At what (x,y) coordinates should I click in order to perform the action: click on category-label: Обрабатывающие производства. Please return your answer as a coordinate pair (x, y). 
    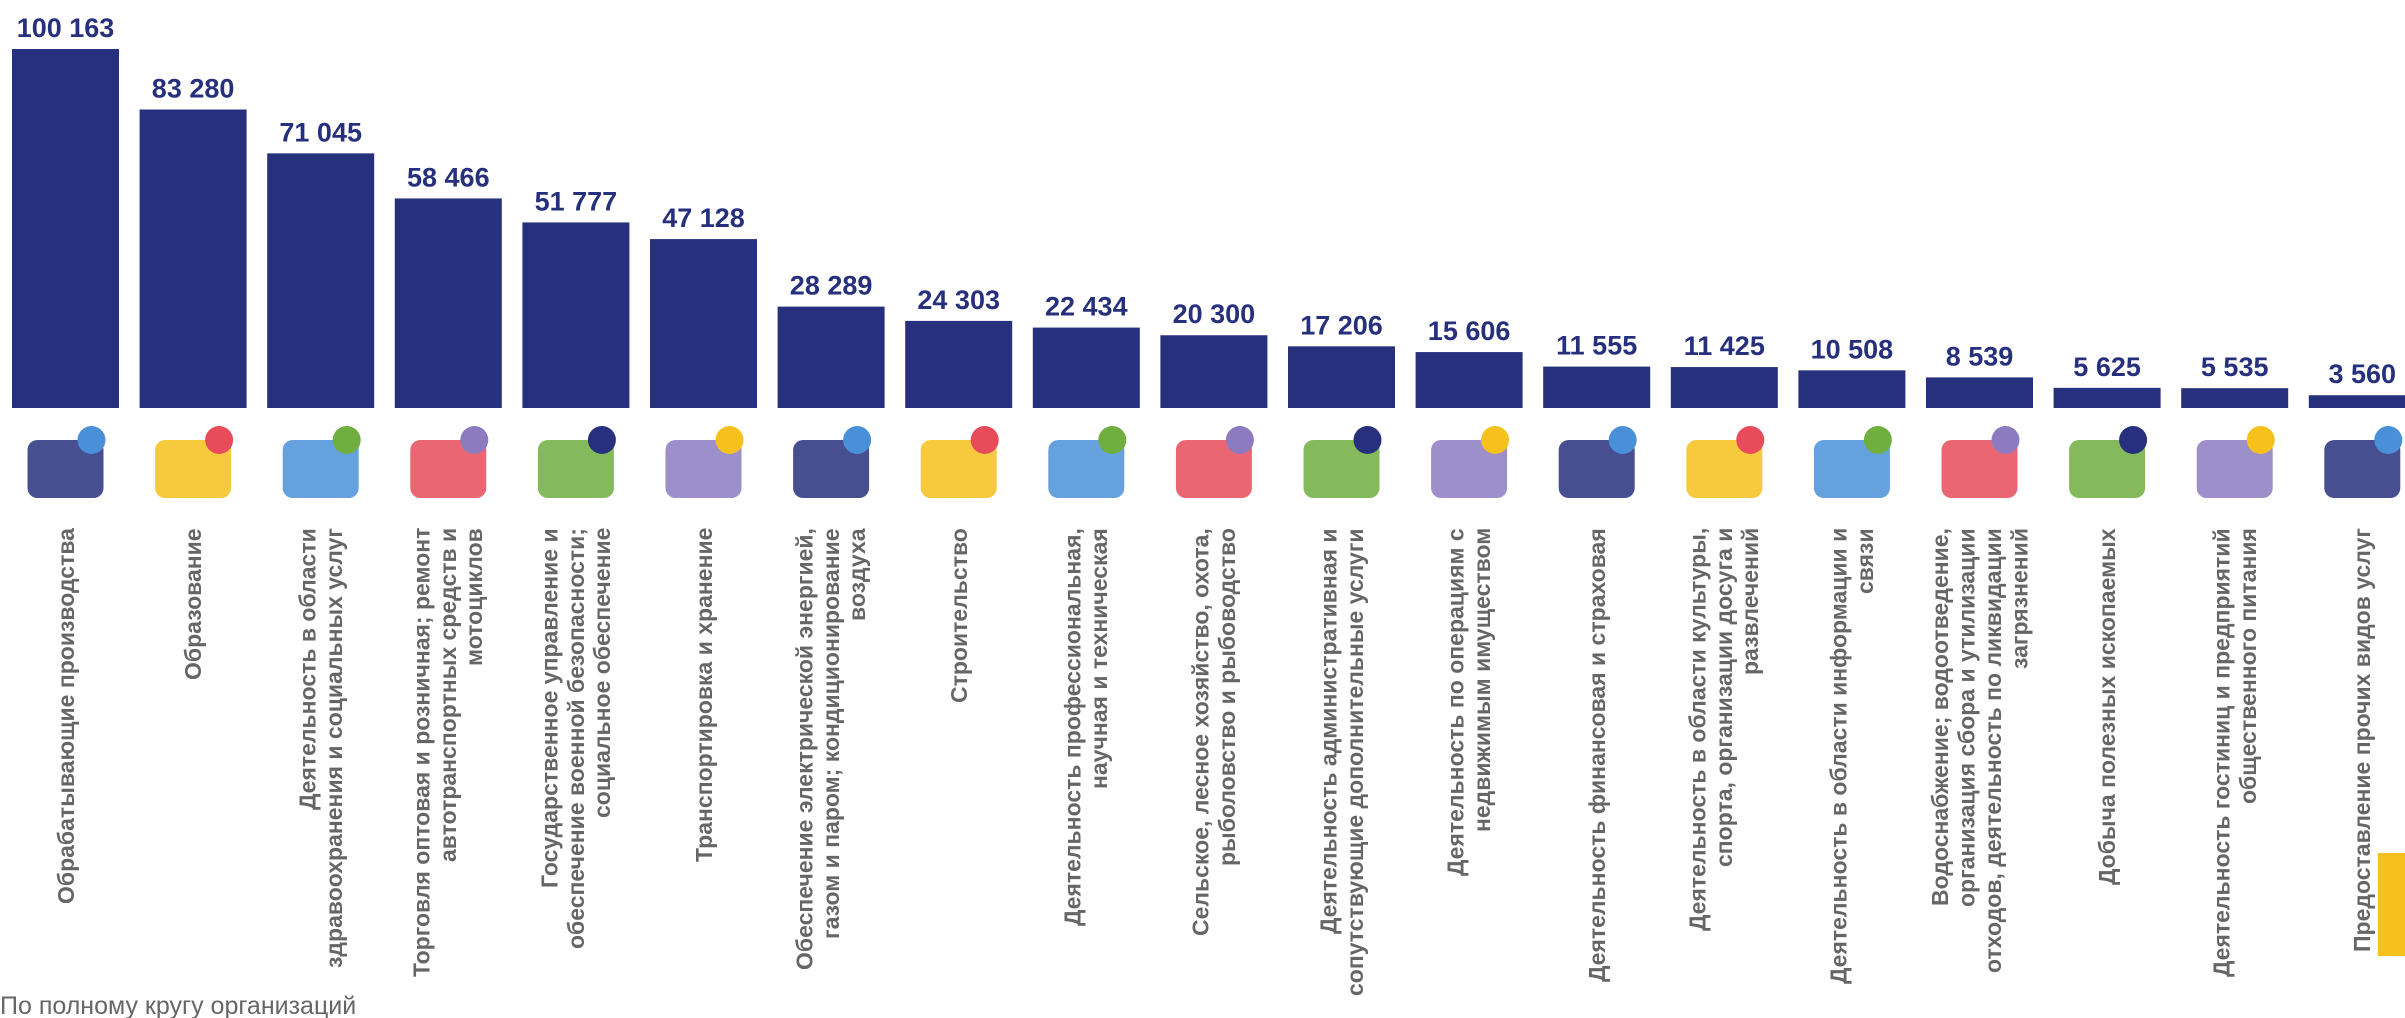
    Looking at the image, I should click on (65, 716).